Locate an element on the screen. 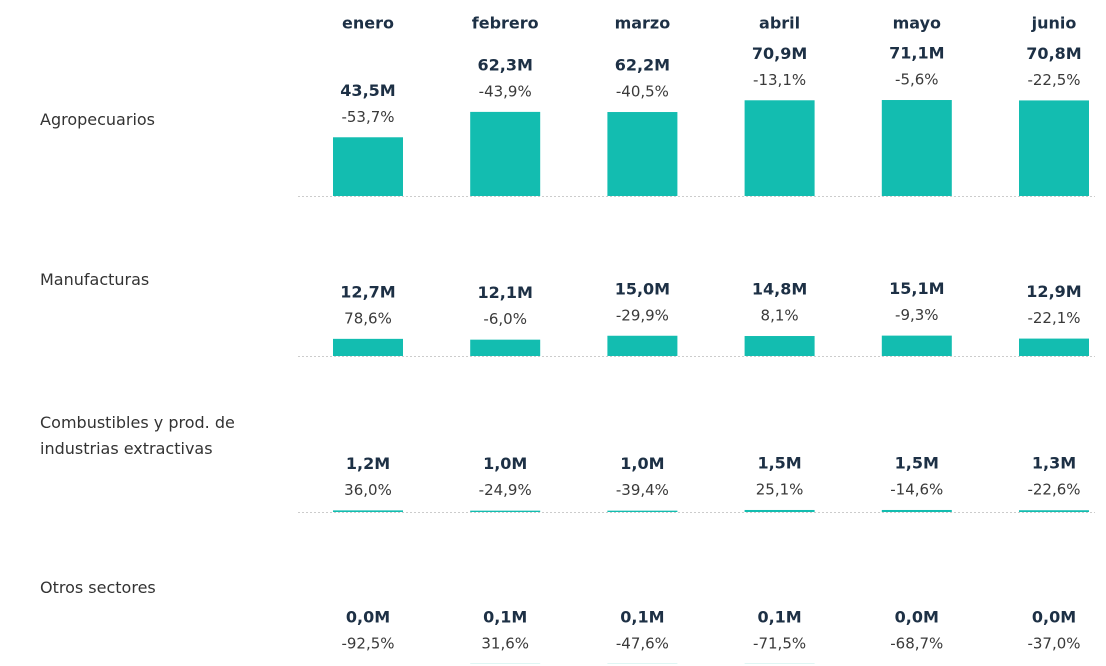 The image size is (1106, 666). change-label: -53,7% is located at coordinates (367, 117).